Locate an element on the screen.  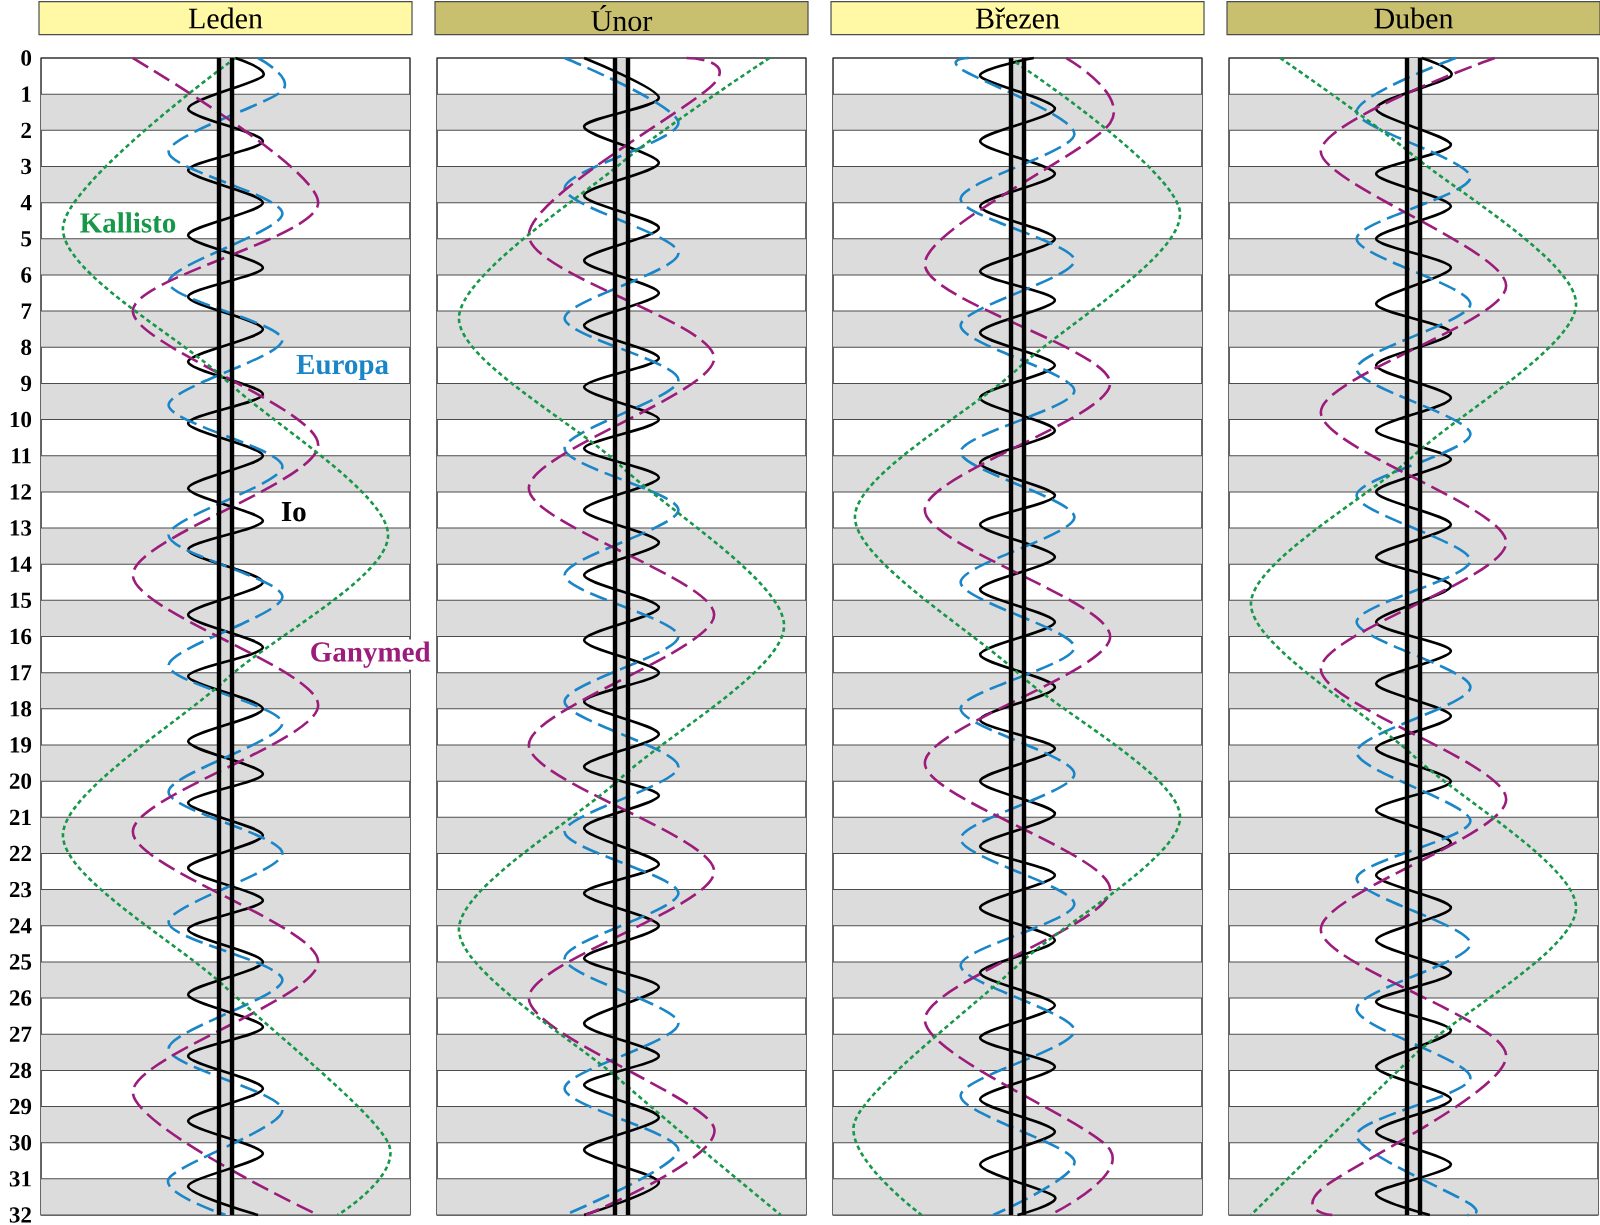
chart-title: Únor is located at coordinates (622, 18).